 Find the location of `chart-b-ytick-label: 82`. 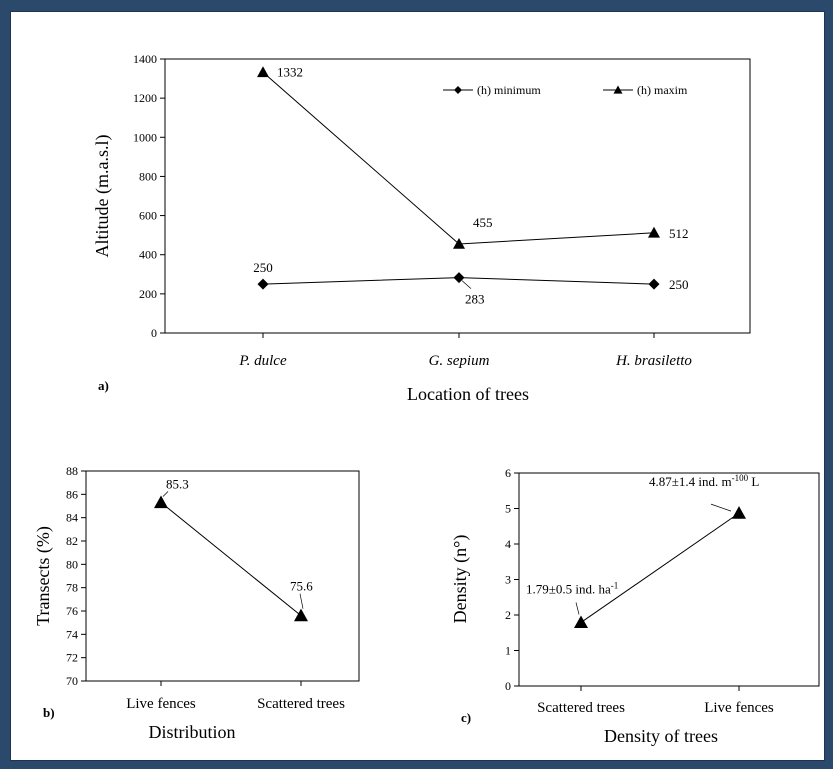

chart-b-ytick-label: 82 is located at coordinates (72, 541).